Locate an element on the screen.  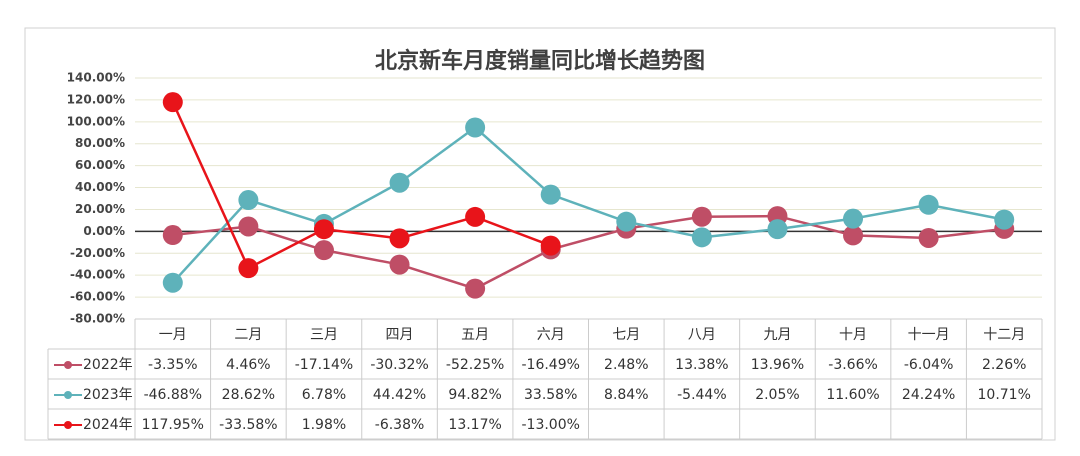
table-value: 24.24% is located at coordinates (928, 395).